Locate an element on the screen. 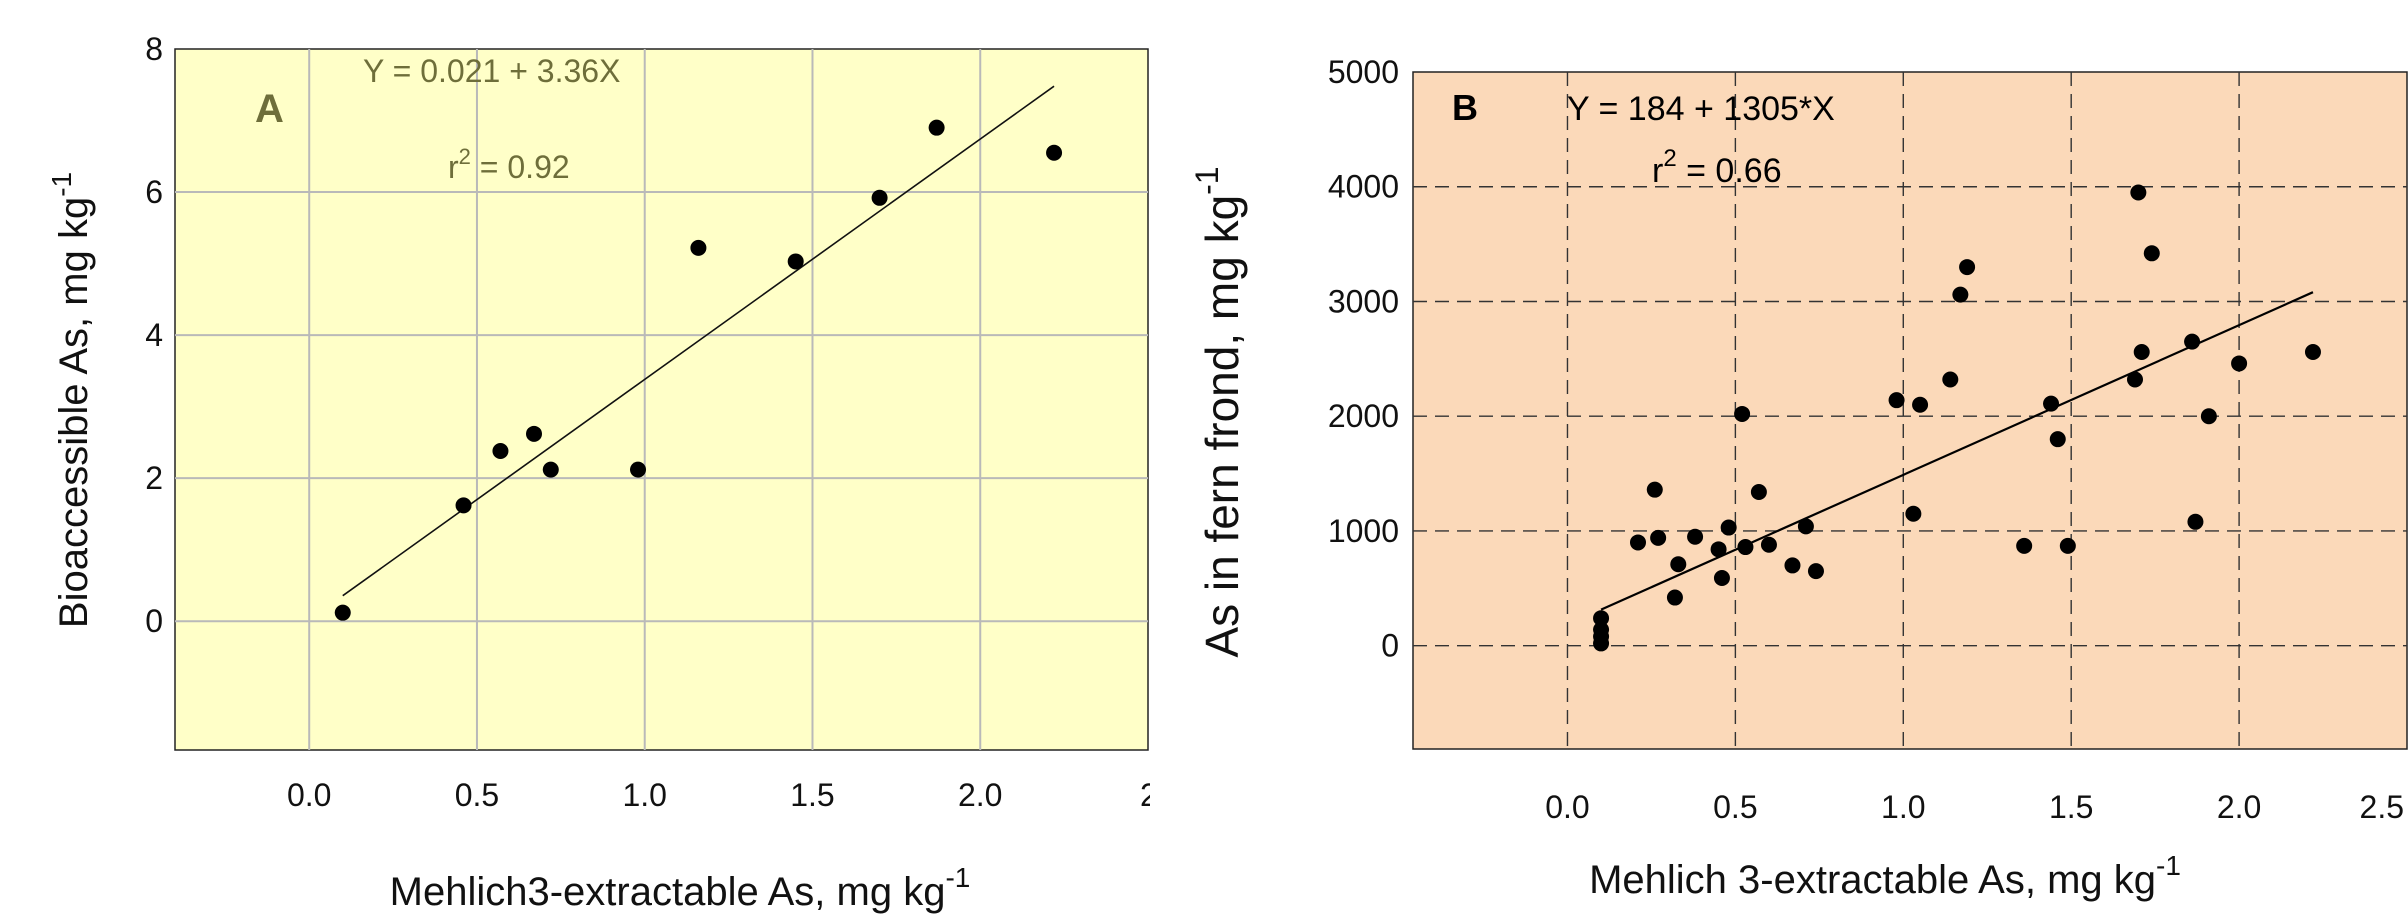  x-tick-label: 2.5 is located at coordinates (2382, 807).